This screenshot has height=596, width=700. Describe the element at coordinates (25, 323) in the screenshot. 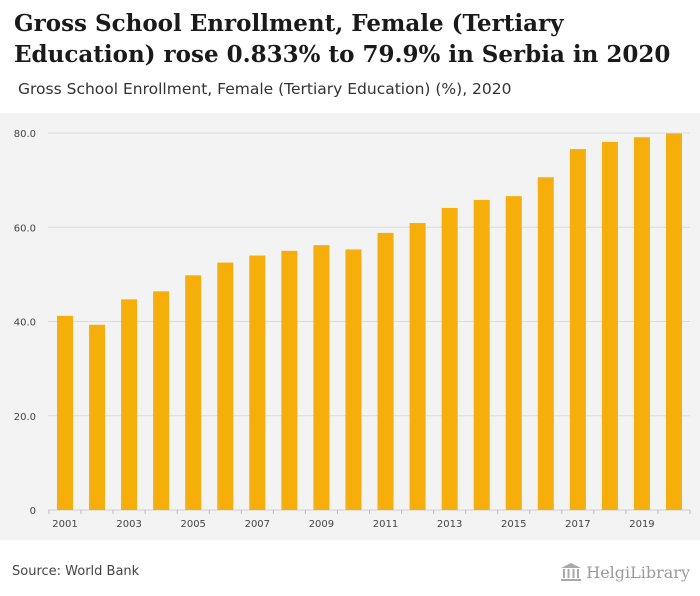

I see `y-tick-label: 40.0` at that location.